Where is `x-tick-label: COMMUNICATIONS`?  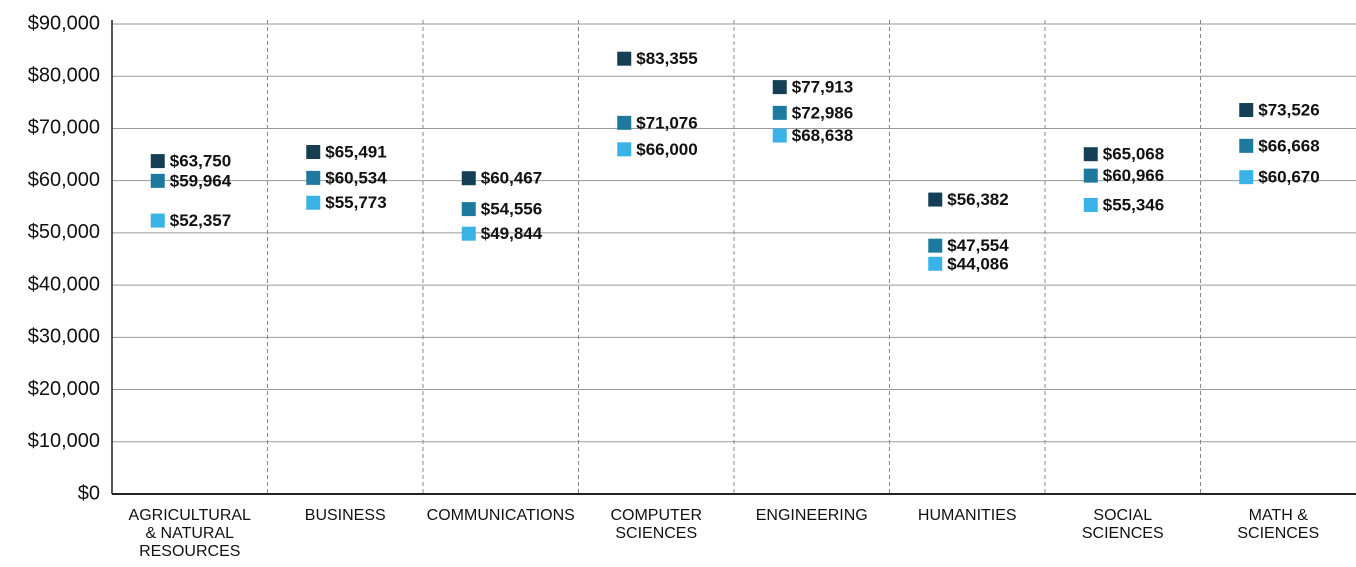 x-tick-label: COMMUNICATIONS is located at coordinates (501, 515).